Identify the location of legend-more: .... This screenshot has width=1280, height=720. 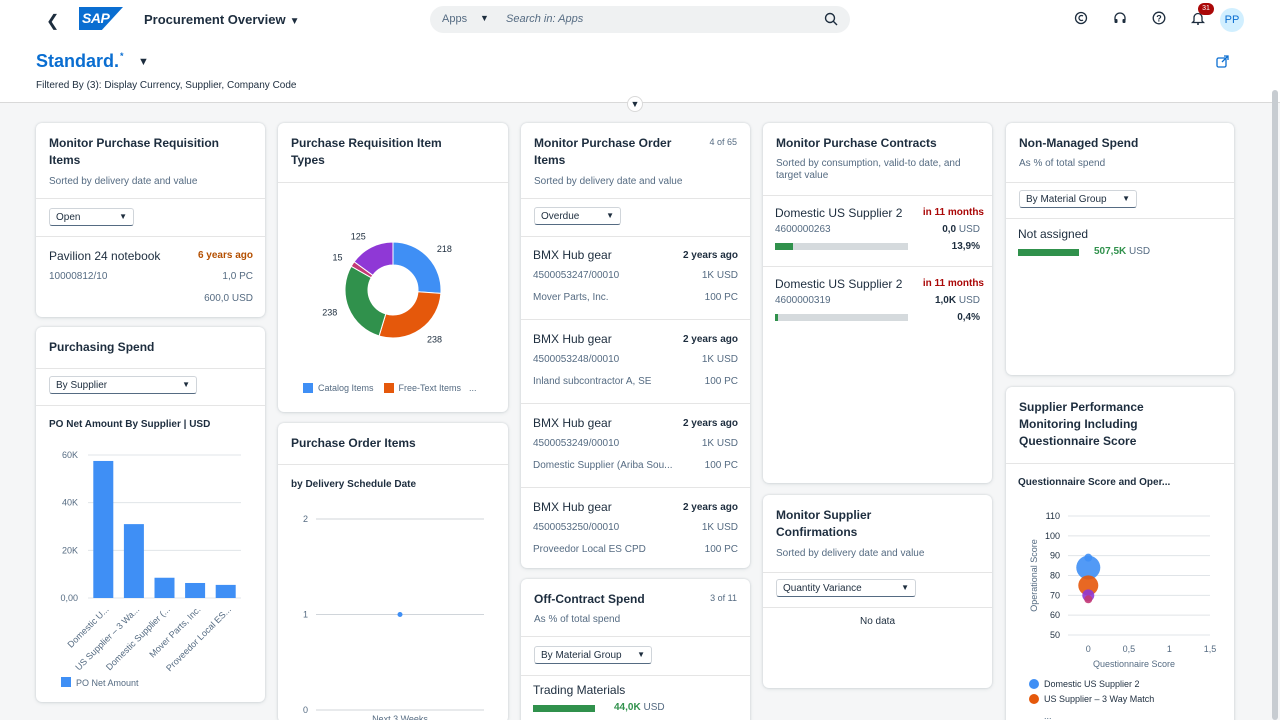
(473, 388).